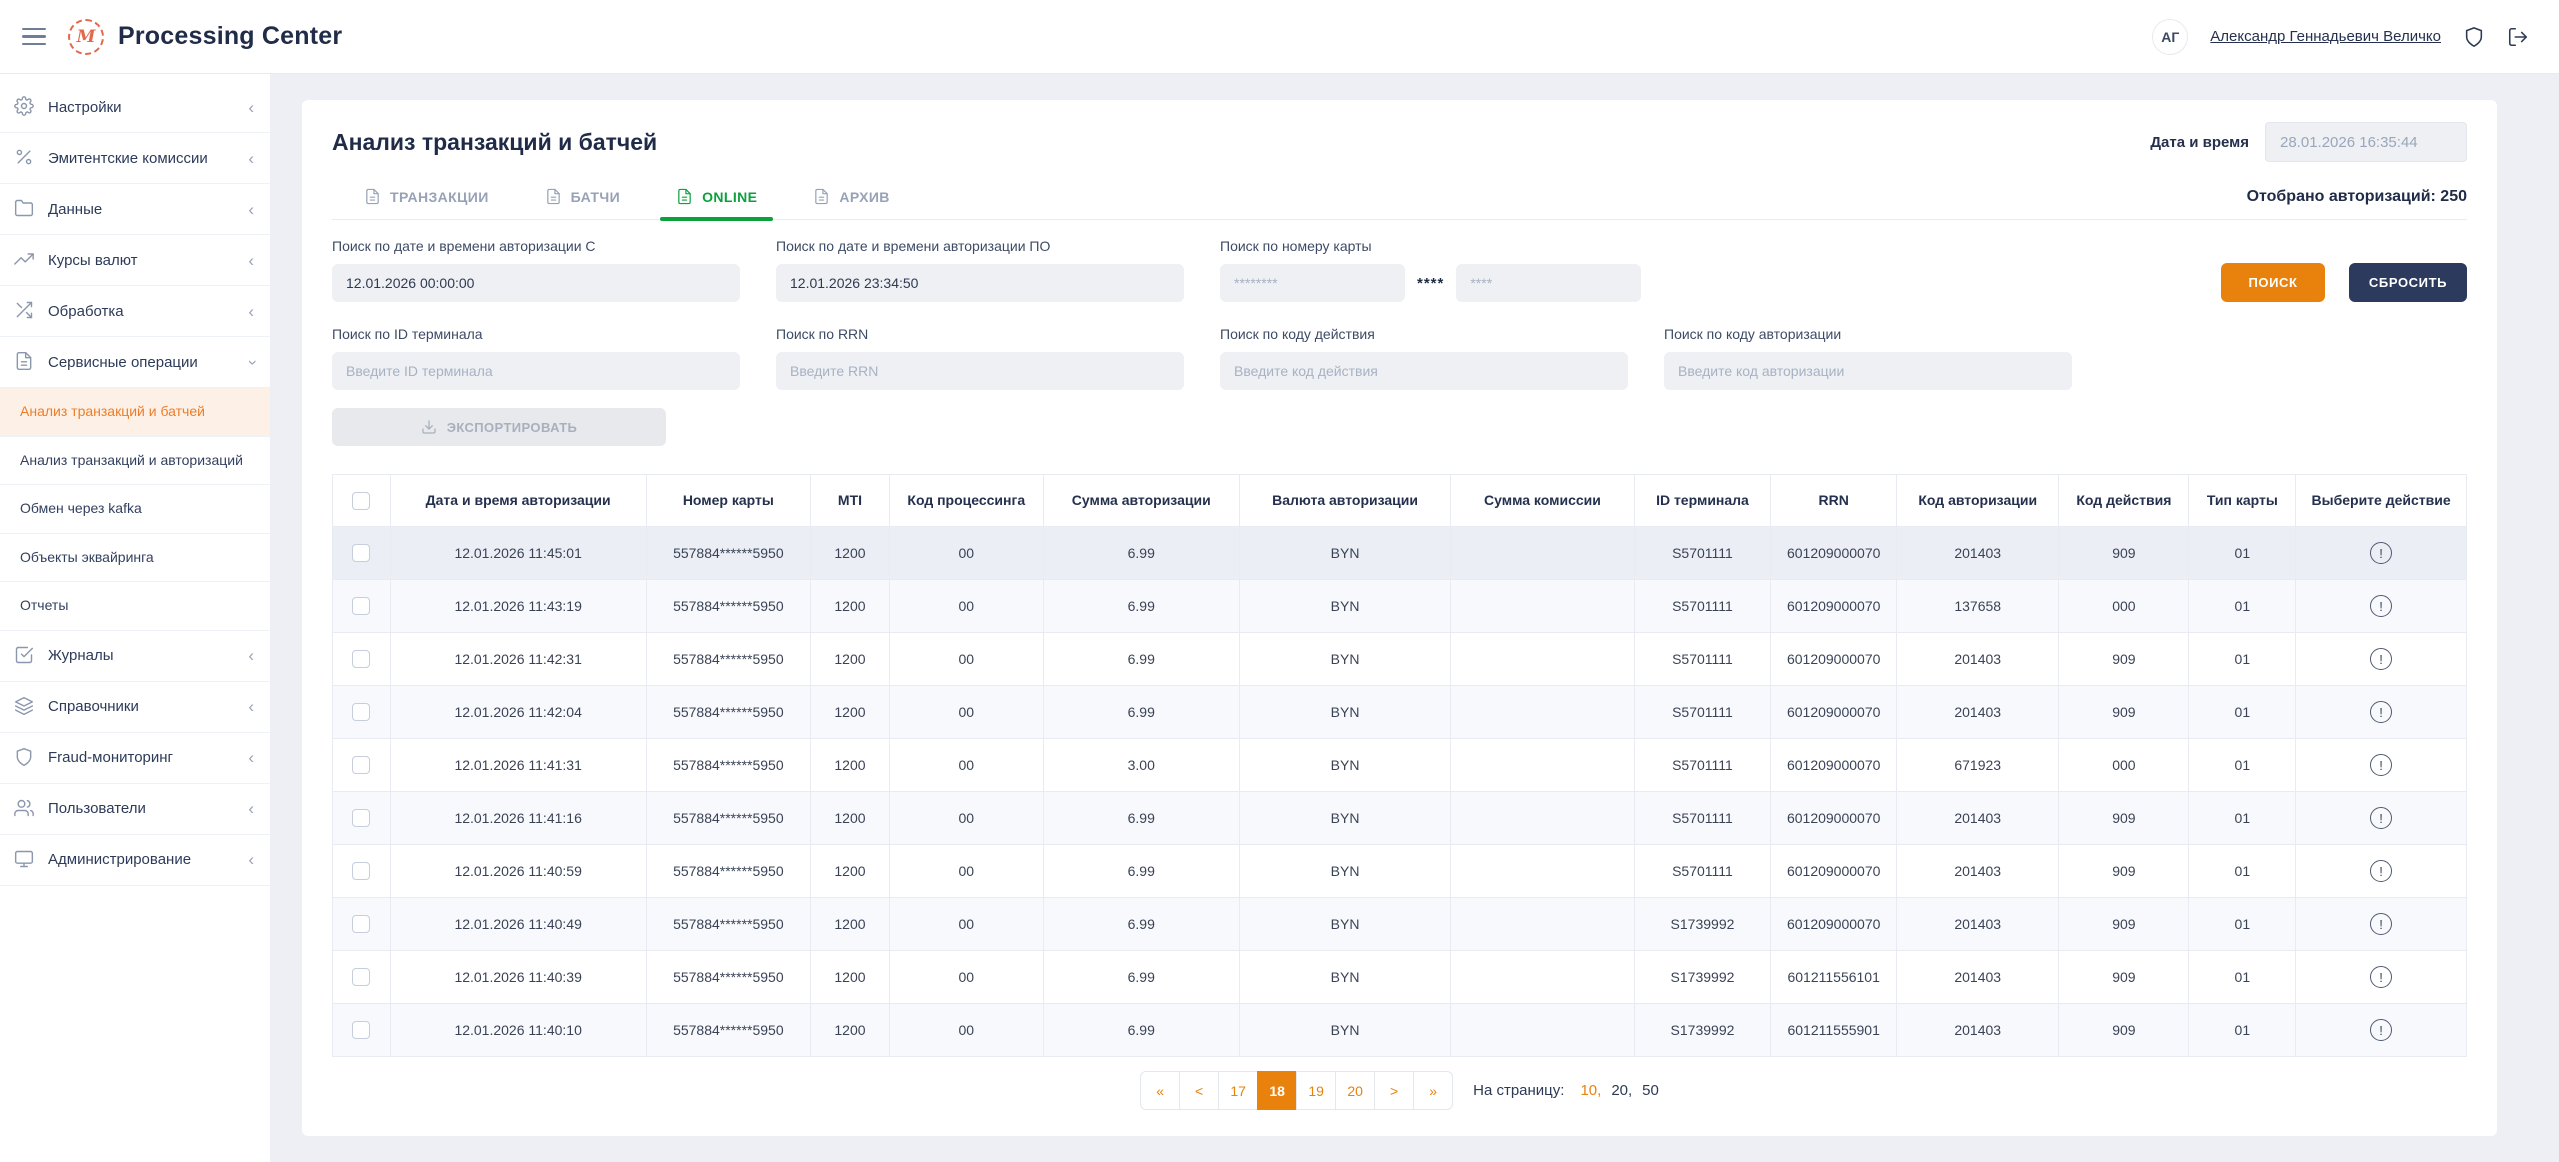 Image resolution: width=2559 pixels, height=1162 pixels. What do you see at coordinates (1312, 283) in the screenshot?
I see `card-pan-input` at bounding box center [1312, 283].